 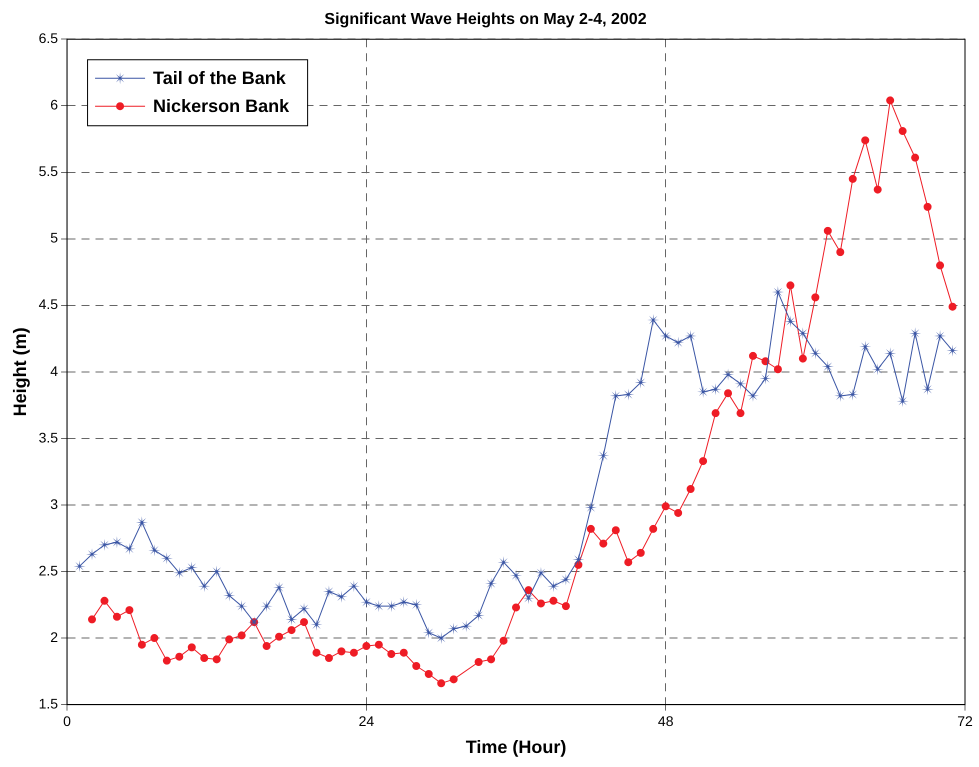 What do you see at coordinates (220, 78) in the screenshot?
I see `legend-label: Tail of the Bank` at bounding box center [220, 78].